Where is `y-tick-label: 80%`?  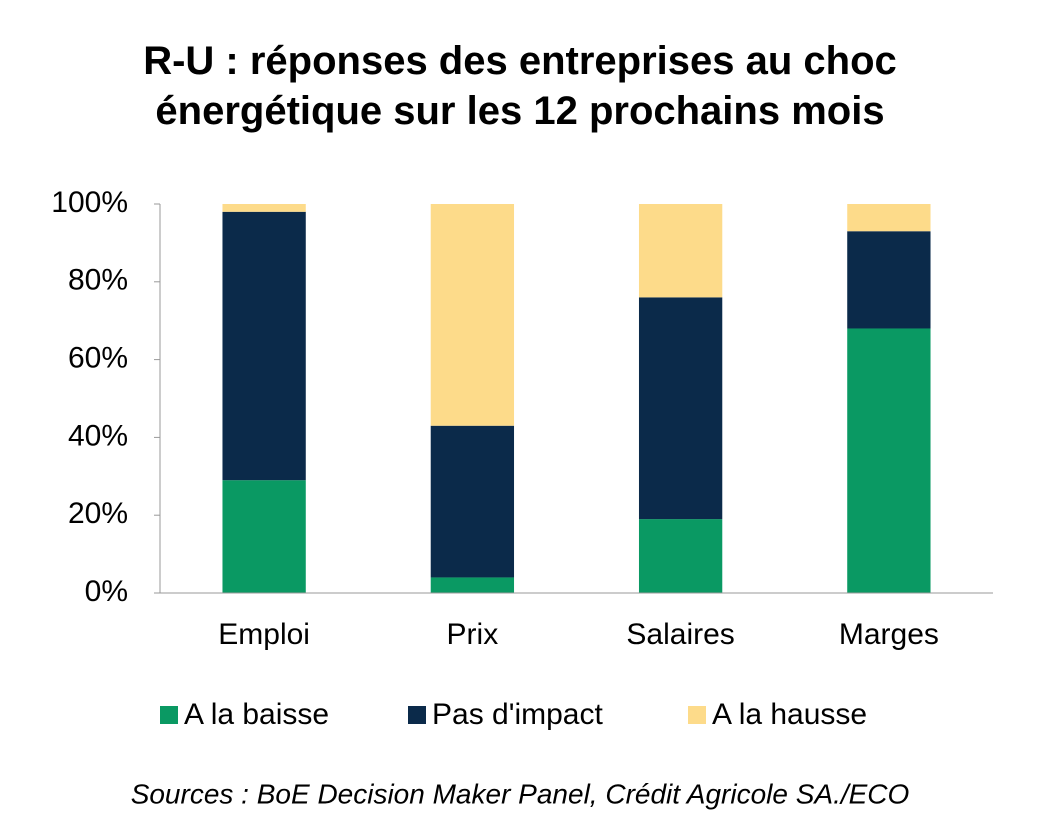 y-tick-label: 80% is located at coordinates (98, 280).